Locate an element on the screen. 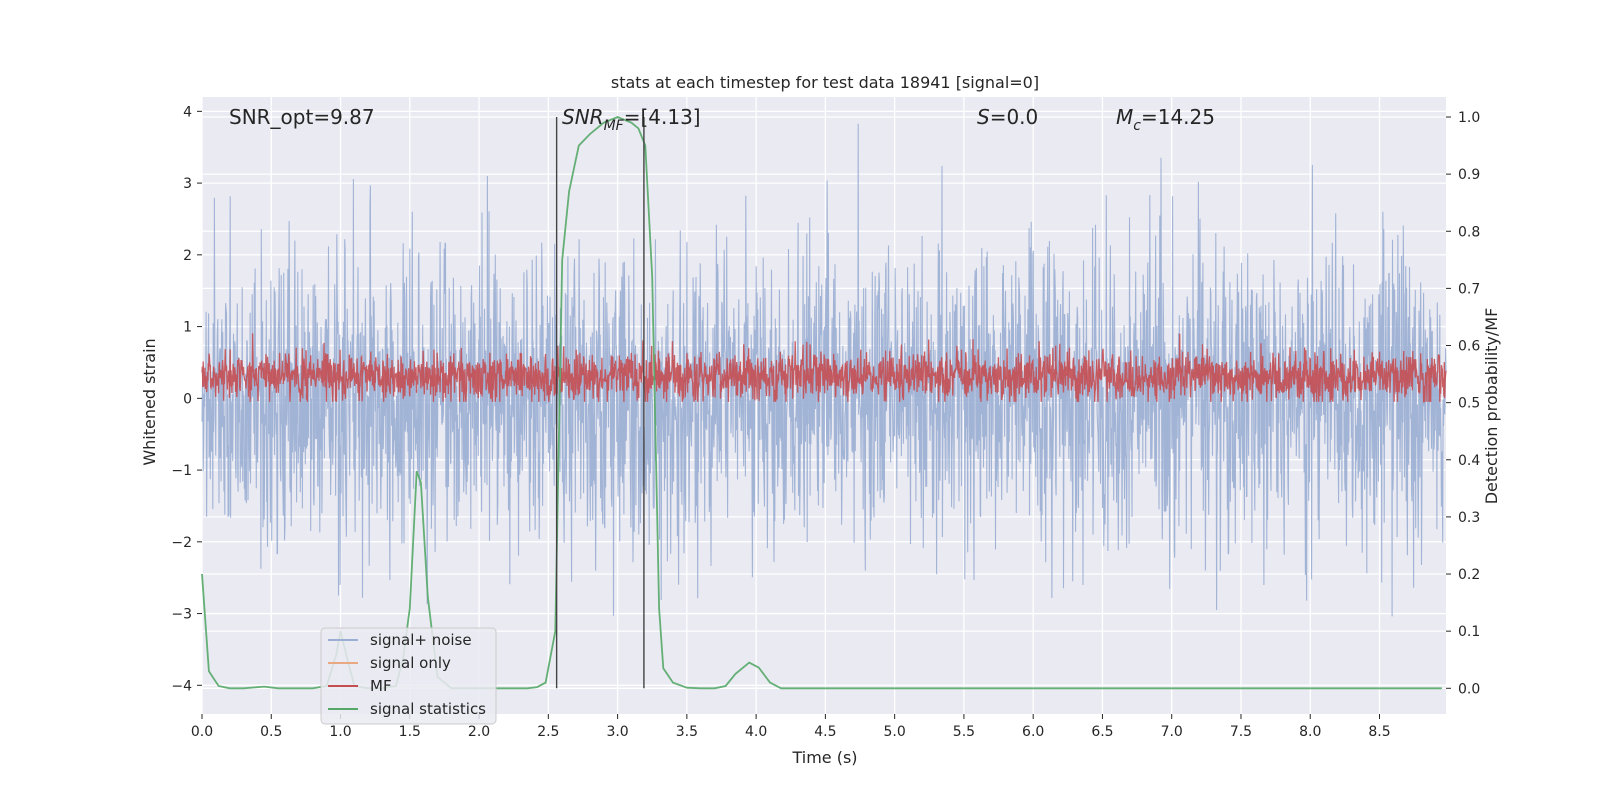 This screenshot has height=800, width=1600. x-tick-label: 2.0 is located at coordinates (479, 732).